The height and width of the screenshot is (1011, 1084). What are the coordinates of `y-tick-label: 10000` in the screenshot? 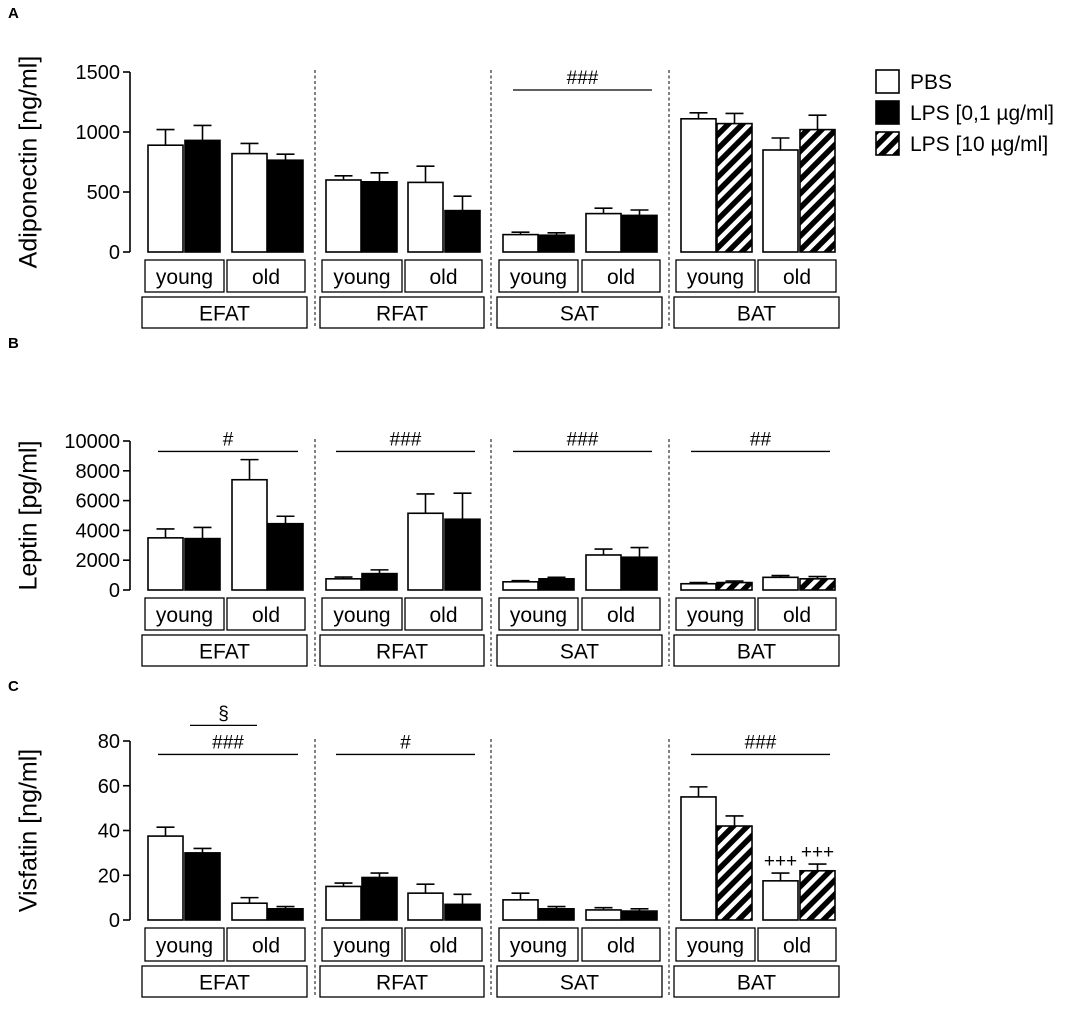 It's located at (92, 442).